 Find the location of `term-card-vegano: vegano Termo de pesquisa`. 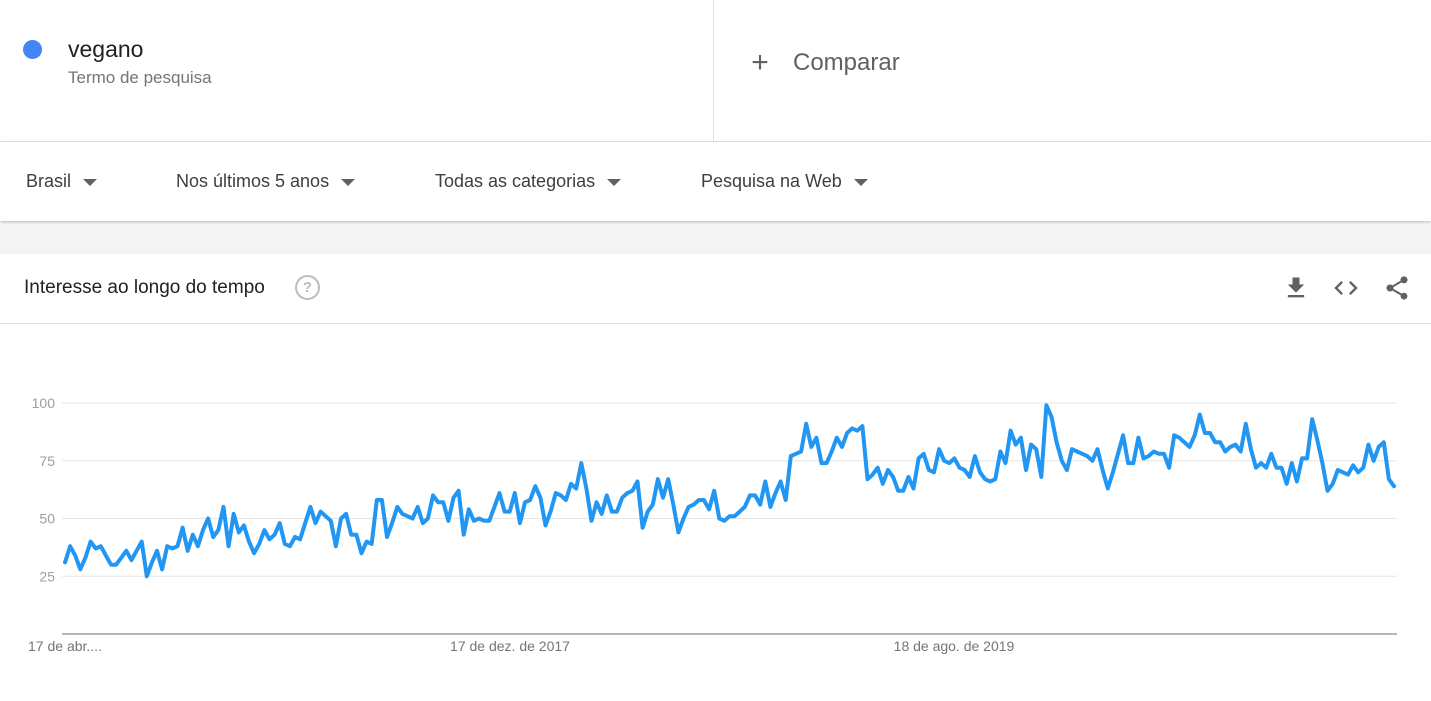

term-card-vegano: vegano Termo de pesquisa is located at coordinates (357, 70).